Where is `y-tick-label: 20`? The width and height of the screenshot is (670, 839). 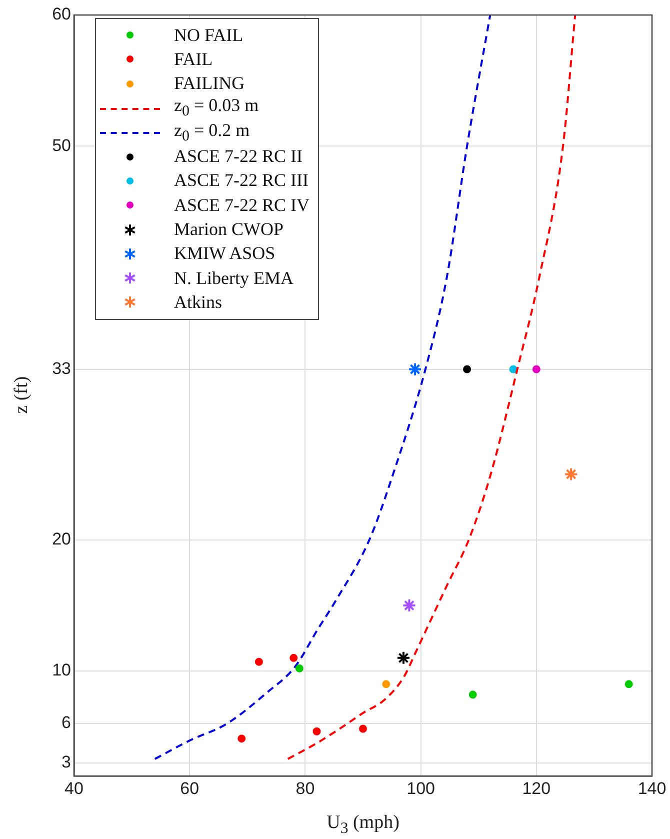
y-tick-label: 20 is located at coordinates (61, 539).